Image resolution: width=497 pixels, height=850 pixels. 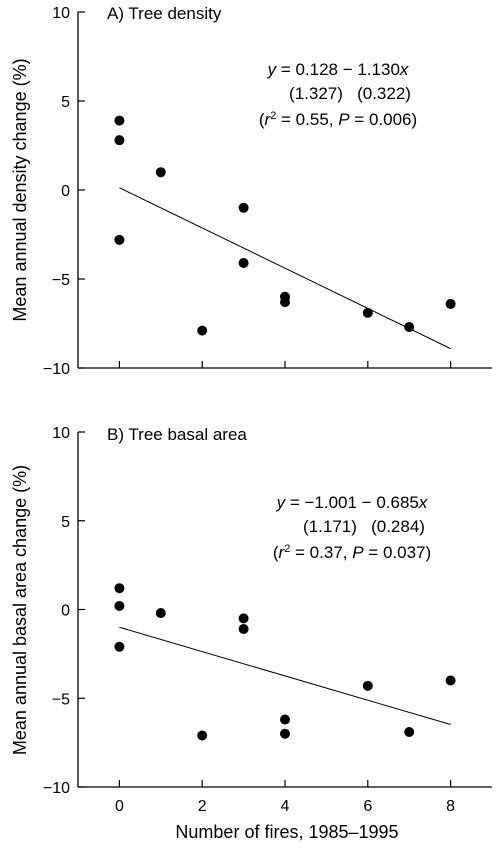 What do you see at coordinates (177, 434) in the screenshot?
I see `panel-title: B) Tree basal area` at bounding box center [177, 434].